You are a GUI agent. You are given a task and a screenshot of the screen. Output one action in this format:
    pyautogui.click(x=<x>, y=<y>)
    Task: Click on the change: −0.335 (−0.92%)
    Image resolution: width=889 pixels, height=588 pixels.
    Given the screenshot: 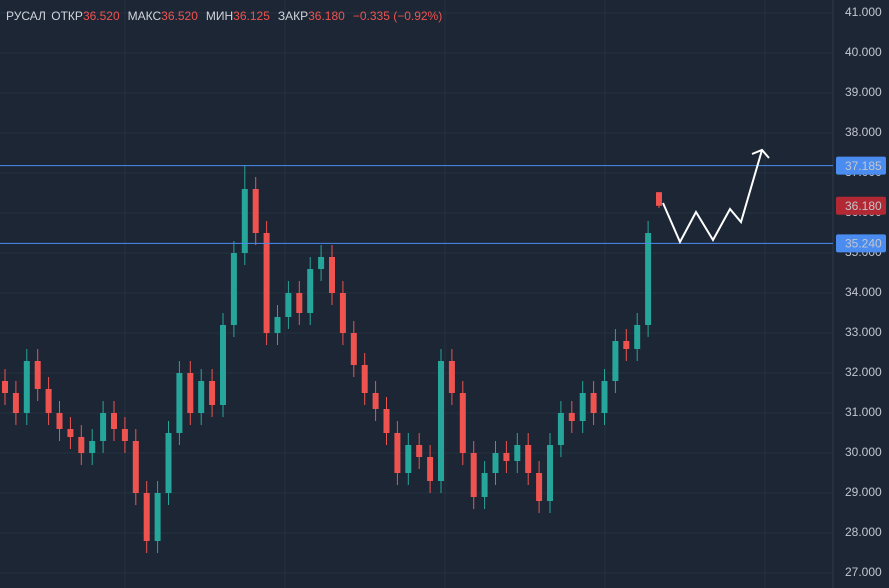 What is the action you would take?
    pyautogui.click(x=397, y=16)
    